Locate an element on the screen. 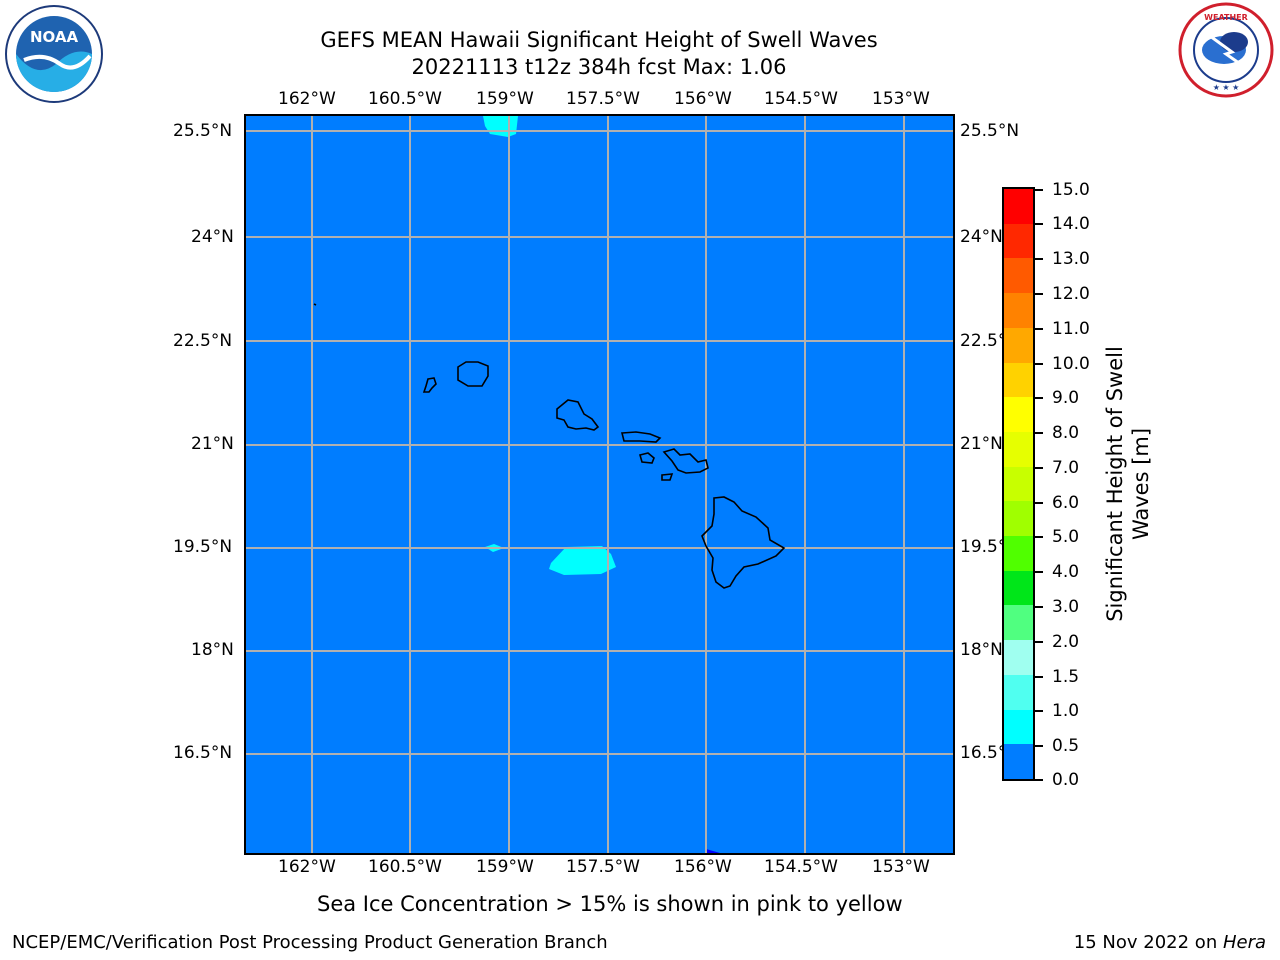 The height and width of the screenshot is (960, 1280). island-kahoolawe is located at coordinates (667, 477).